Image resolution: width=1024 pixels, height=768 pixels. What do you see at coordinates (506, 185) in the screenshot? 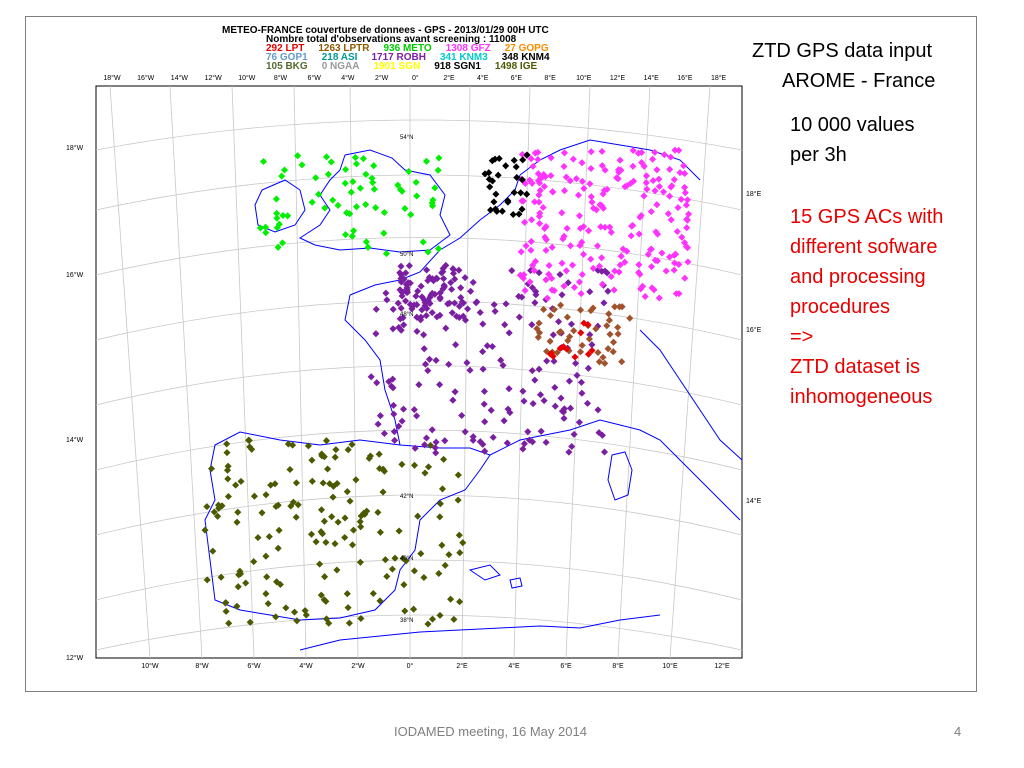
I see `stations-knm` at bounding box center [506, 185].